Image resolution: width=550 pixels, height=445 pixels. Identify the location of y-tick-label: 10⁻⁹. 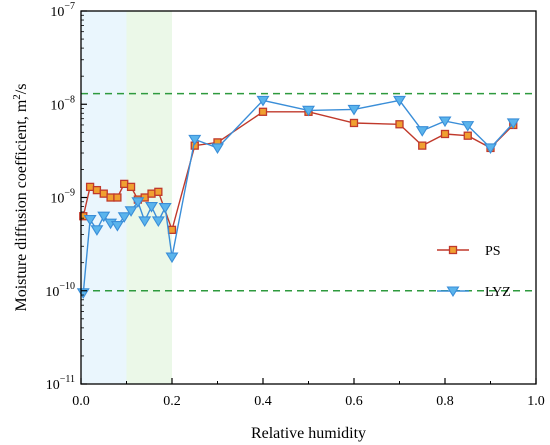
(62, 197).